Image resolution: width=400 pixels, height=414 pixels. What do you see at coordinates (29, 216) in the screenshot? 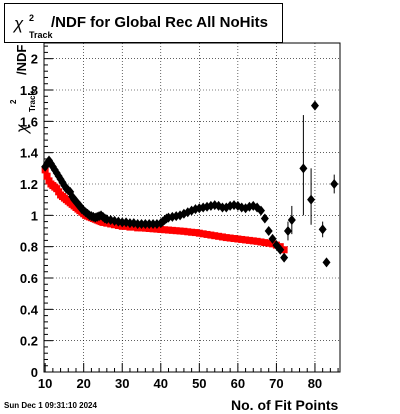
I see `y-tick-labels: 0 0.2 0.4 0.6 0.8 1 1.2 1.4 1.6 1.8 2` at bounding box center [29, 216].